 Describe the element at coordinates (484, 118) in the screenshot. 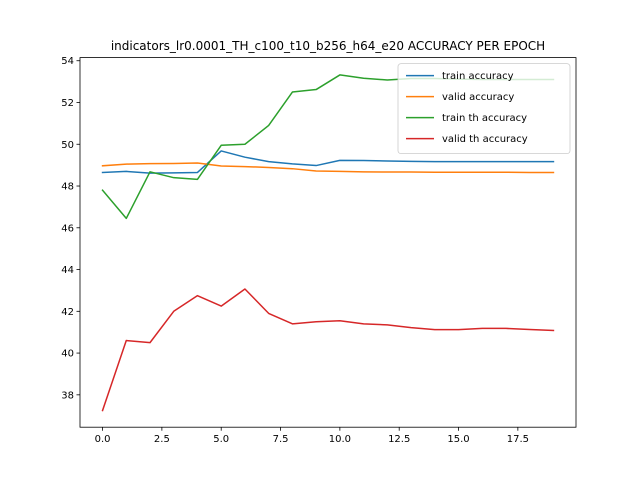

I see `legend-label-train-th-accuracy: train th accuracy` at that location.